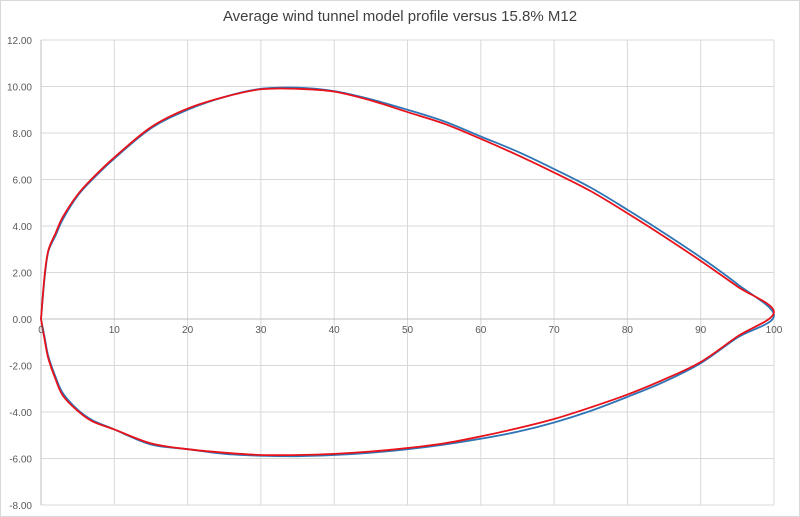  Describe the element at coordinates (408, 330) in the screenshot. I see `x-tick-label: 50` at that location.